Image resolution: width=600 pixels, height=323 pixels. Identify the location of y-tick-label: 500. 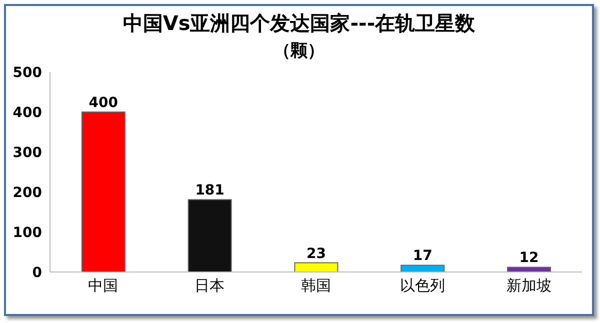
(27, 72).